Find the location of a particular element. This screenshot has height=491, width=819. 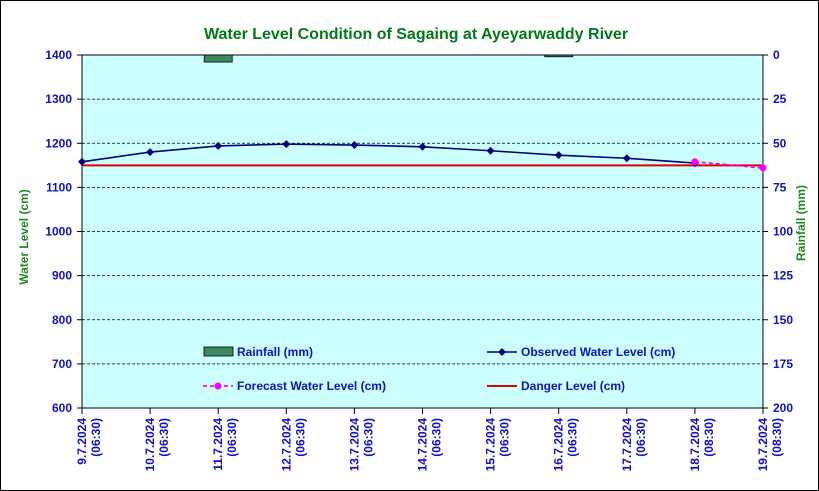

x-tick-label-line: 10.7.2024 is located at coordinates (150, 445).